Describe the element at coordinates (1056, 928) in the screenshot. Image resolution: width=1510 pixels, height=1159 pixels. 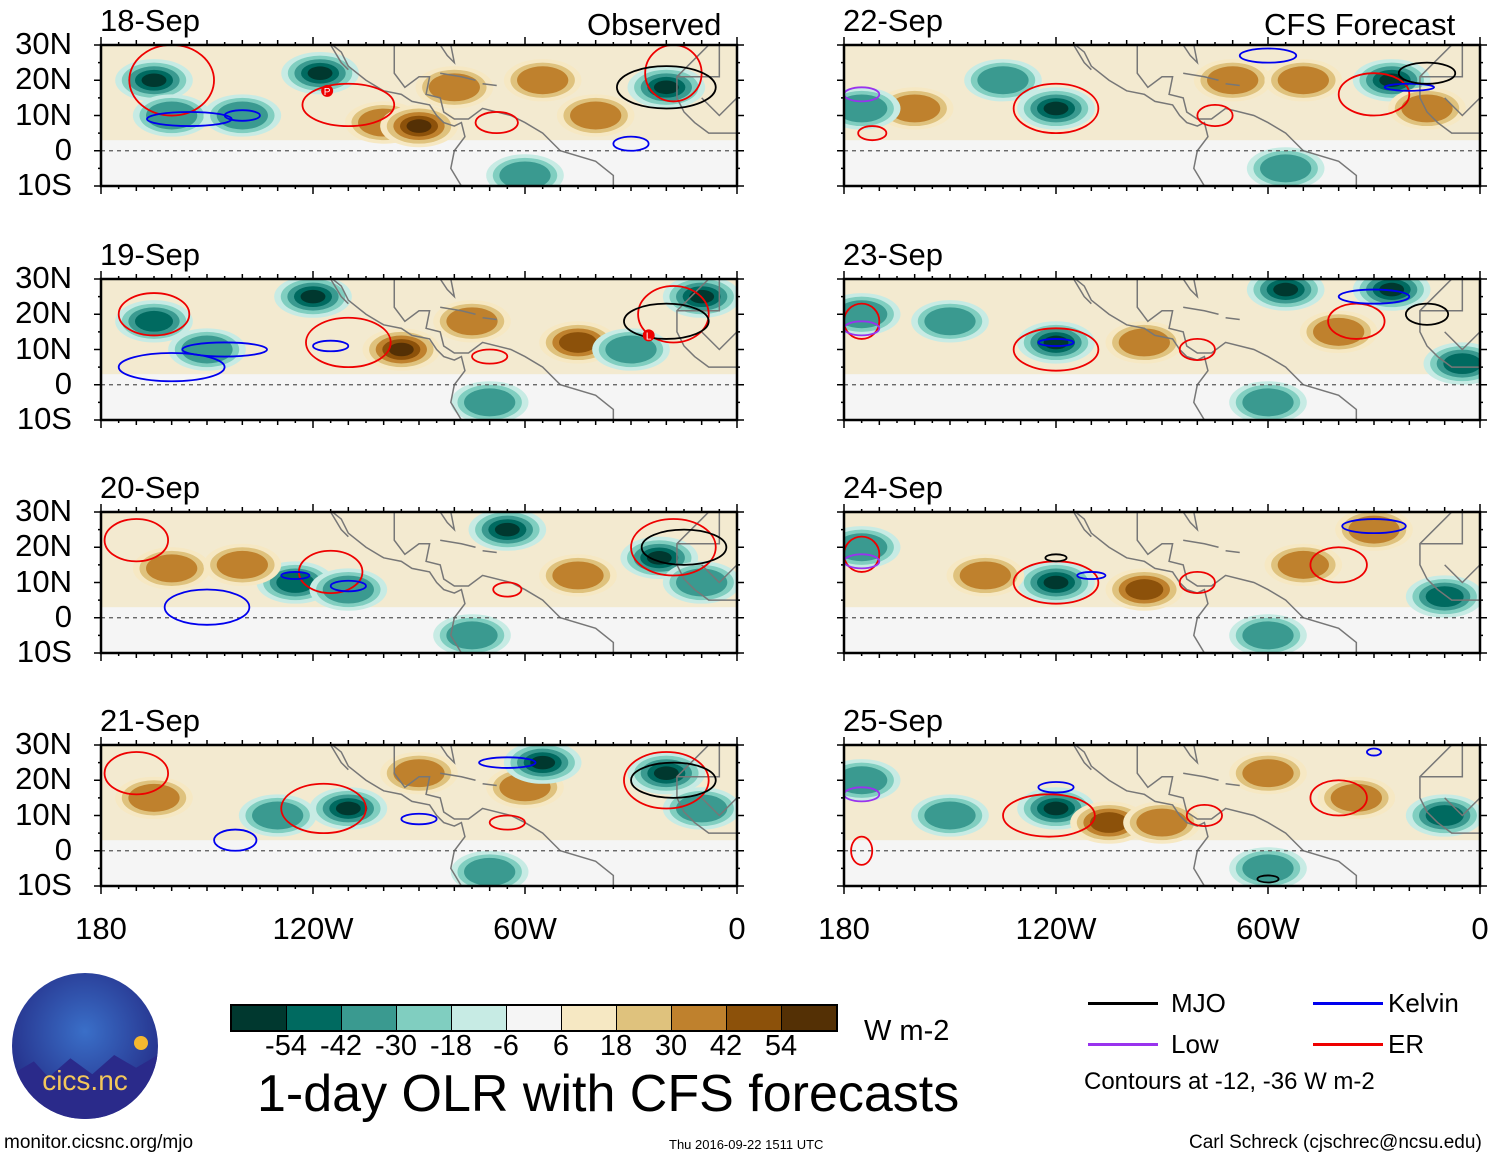
I see `lon-label: 120W` at that location.